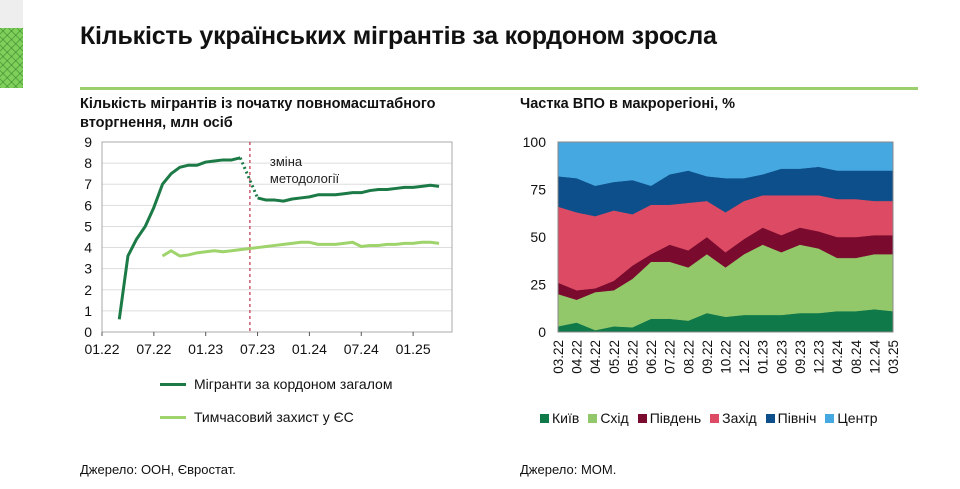 Image resolution: width=960 pixels, height=489 pixels. What do you see at coordinates (11, 14) in the screenshot?
I see `logo-background` at bounding box center [11, 14].